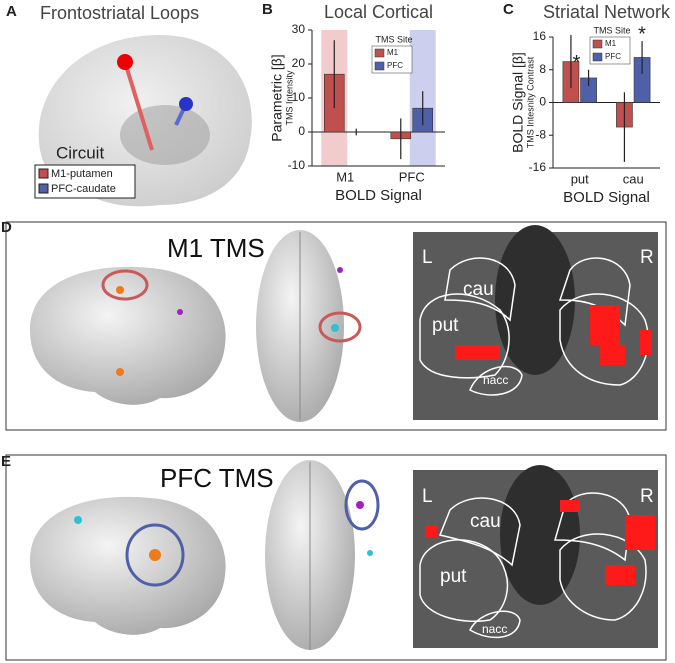 The image size is (675, 663). I want to click on panel-label: C, so click(508, 9).